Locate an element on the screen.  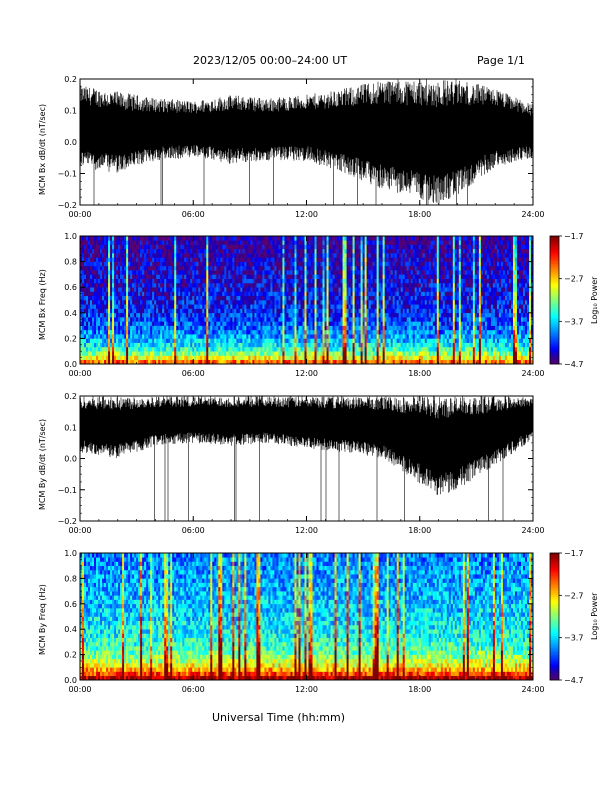
page-title: 2023/12/05 00:00–24:00 UT is located at coordinates (270, 60).